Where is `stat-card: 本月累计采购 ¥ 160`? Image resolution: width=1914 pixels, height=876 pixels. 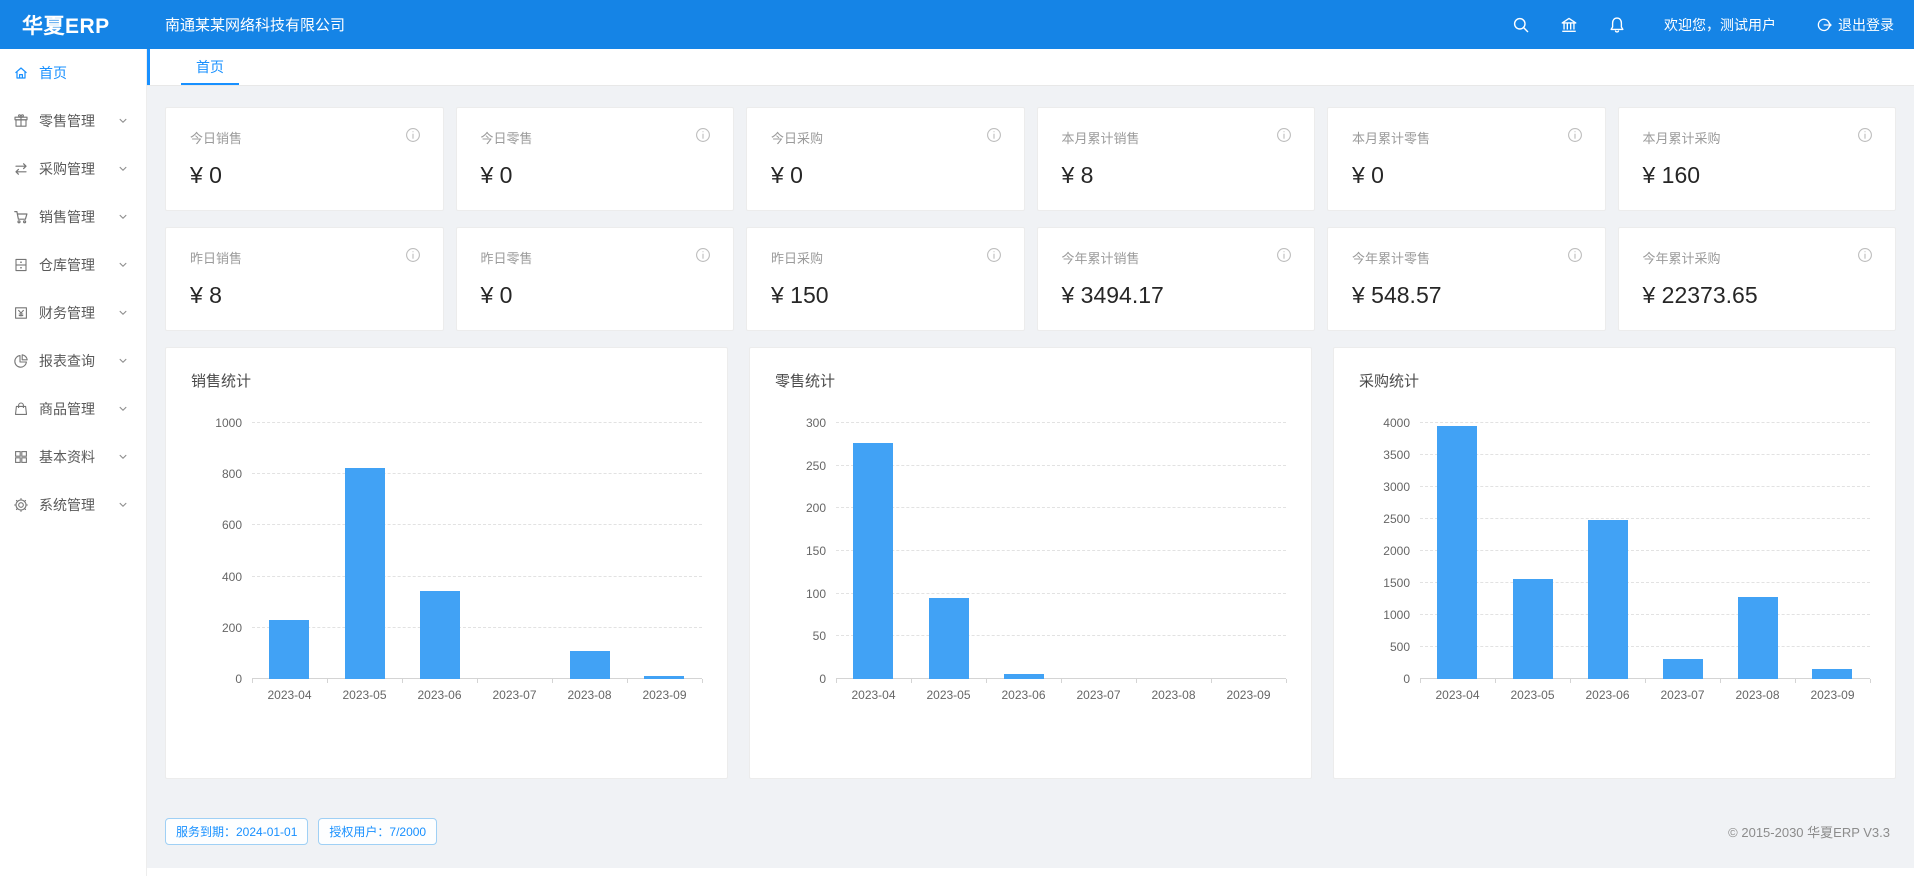 stat-card: 本月累计采购 ¥ 160 is located at coordinates (1756, 159).